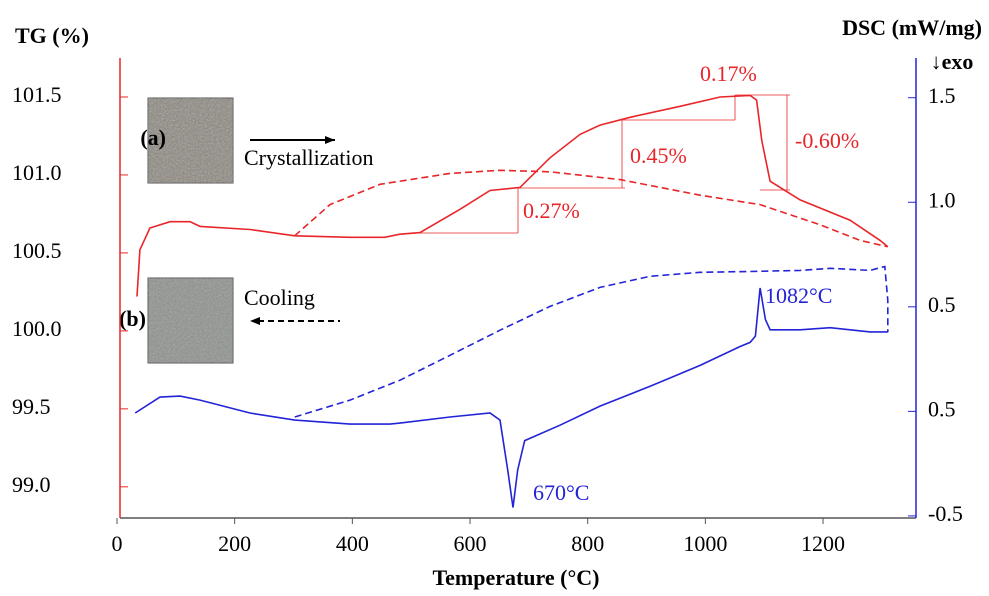 Image resolution: width=989 pixels, height=596 pixels. Describe the element at coordinates (31, 406) in the screenshot. I see `y-tick-label: 99.5` at that location.